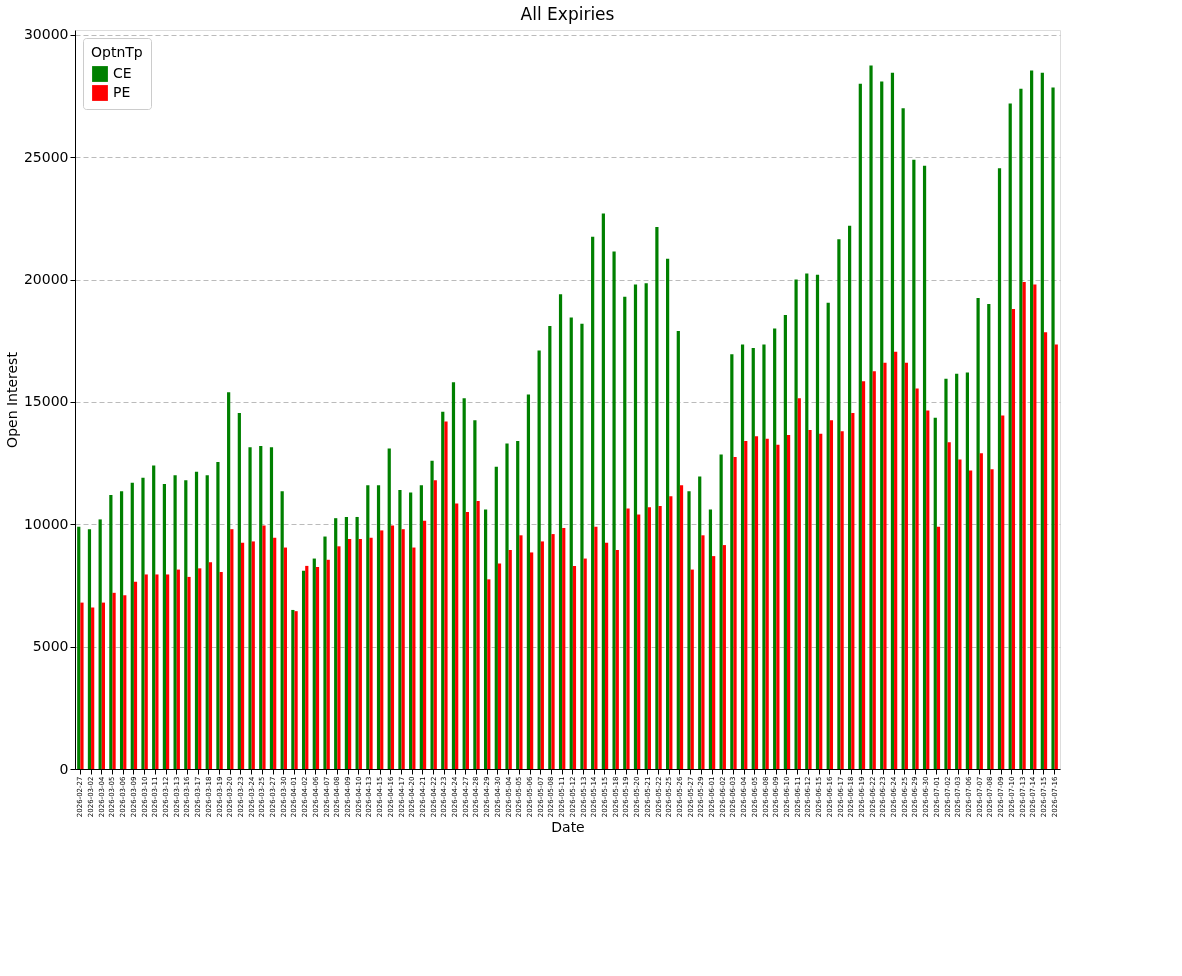 This screenshot has height=976, width=1182. I want to click on legend-label: PE, so click(122, 92).